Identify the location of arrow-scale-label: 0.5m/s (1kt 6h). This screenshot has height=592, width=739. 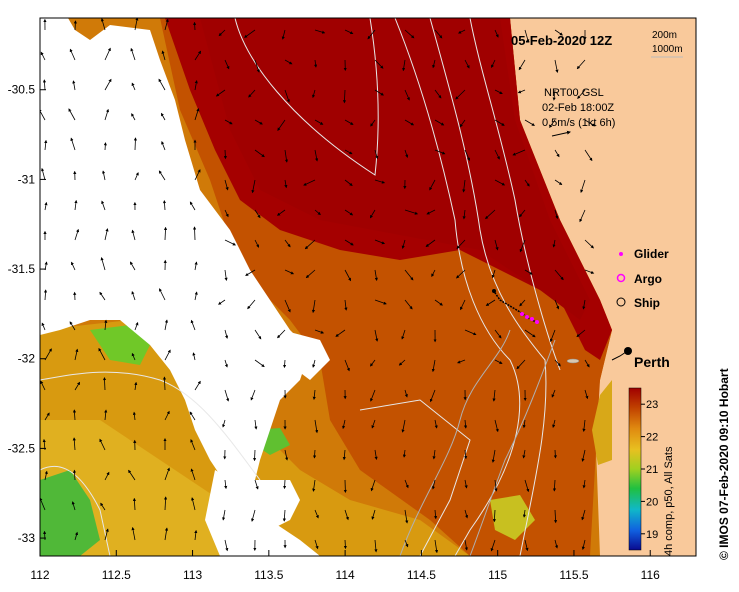
(578, 123).